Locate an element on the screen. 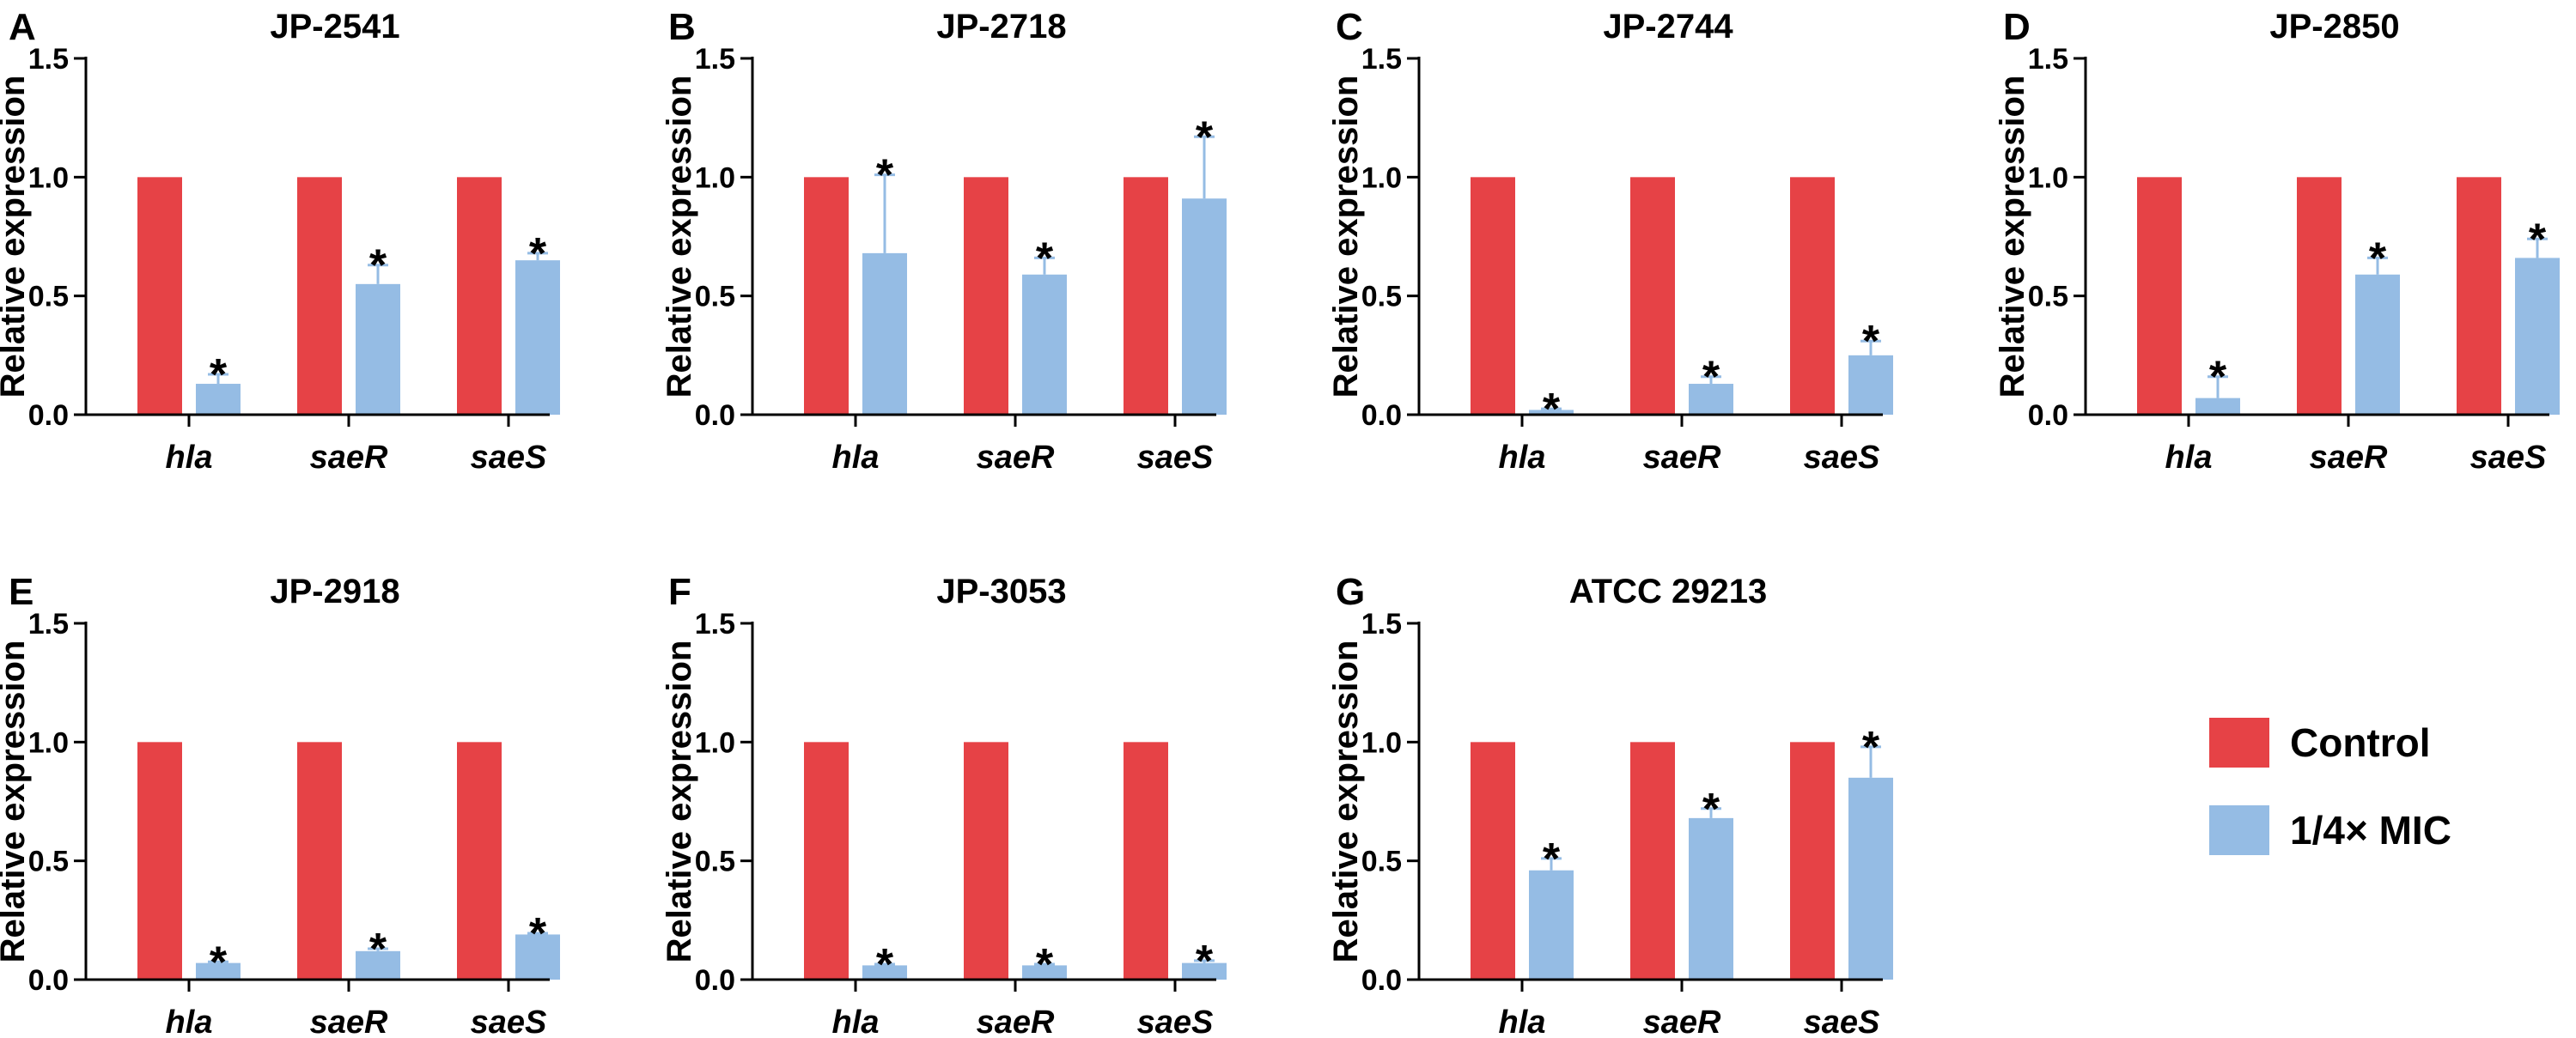 This screenshot has width=2576, height=1038. legend: Control 1/4× MIC is located at coordinates (2330, 786).